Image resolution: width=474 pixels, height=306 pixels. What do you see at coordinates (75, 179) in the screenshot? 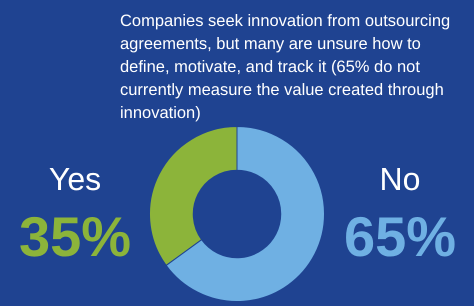
I see `slice-label: Yes` at bounding box center [75, 179].